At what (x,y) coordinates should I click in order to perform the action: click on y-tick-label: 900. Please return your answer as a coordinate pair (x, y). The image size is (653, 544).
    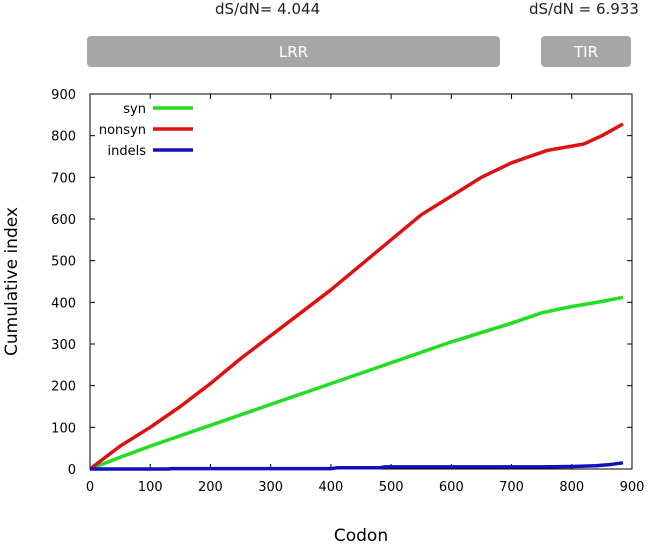
    Looking at the image, I should click on (63, 95).